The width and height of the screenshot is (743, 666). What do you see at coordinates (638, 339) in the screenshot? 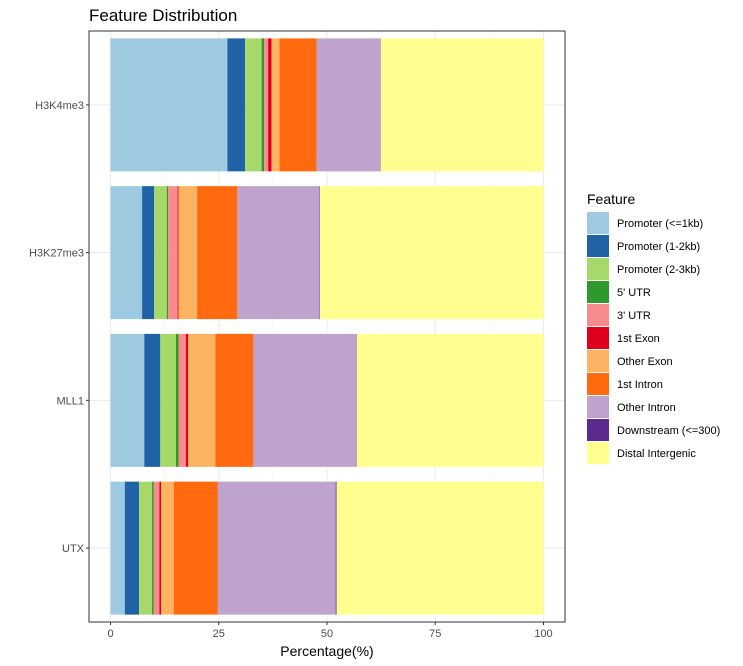
I see `legend-label: 1st Exon` at bounding box center [638, 339].